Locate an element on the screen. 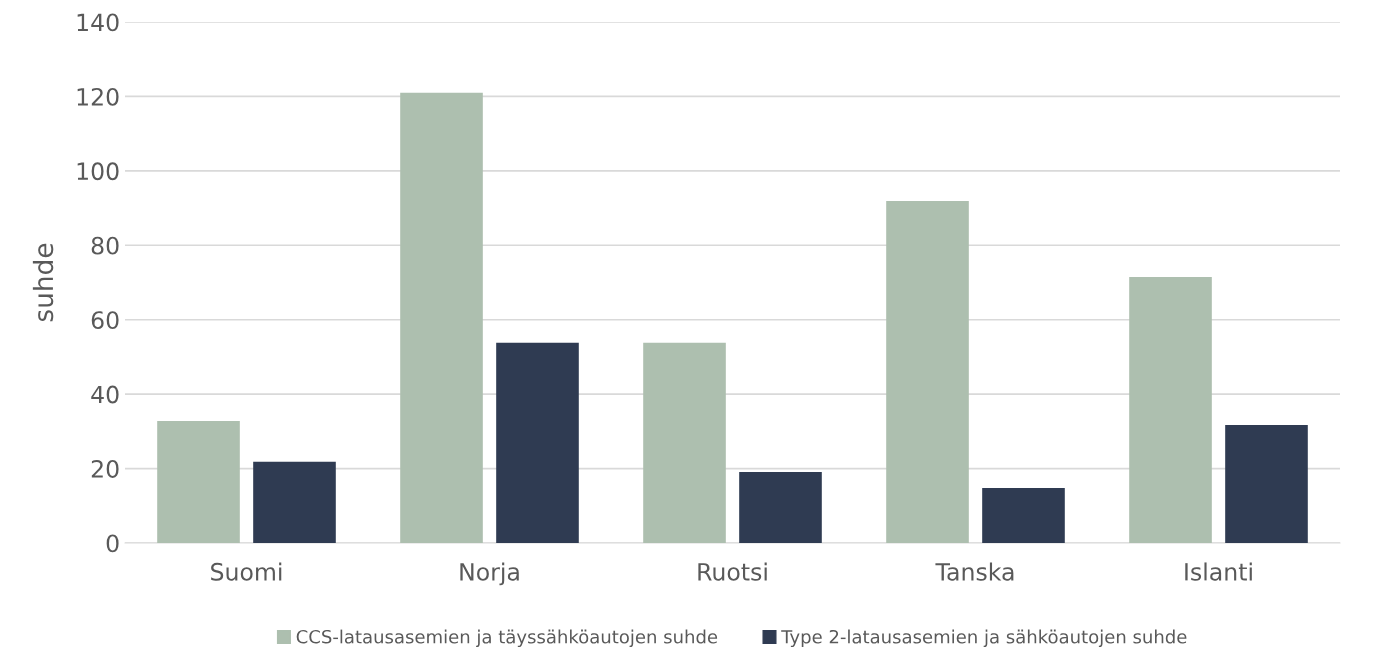 This screenshot has width=1379, height=658. y-tick-label: 20 is located at coordinates (105, 469).